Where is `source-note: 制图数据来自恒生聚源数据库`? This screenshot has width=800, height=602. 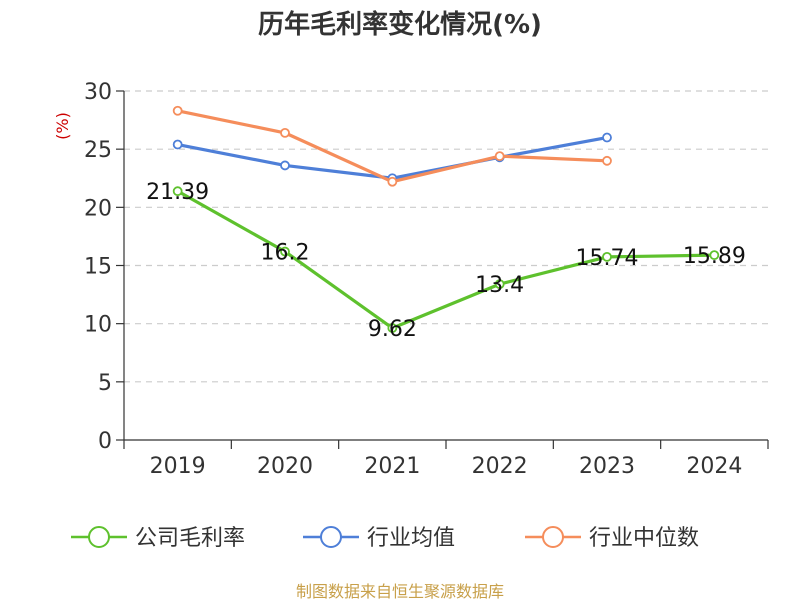 source-note: 制图数据来自恒生聚源数据库 is located at coordinates (399, 591).